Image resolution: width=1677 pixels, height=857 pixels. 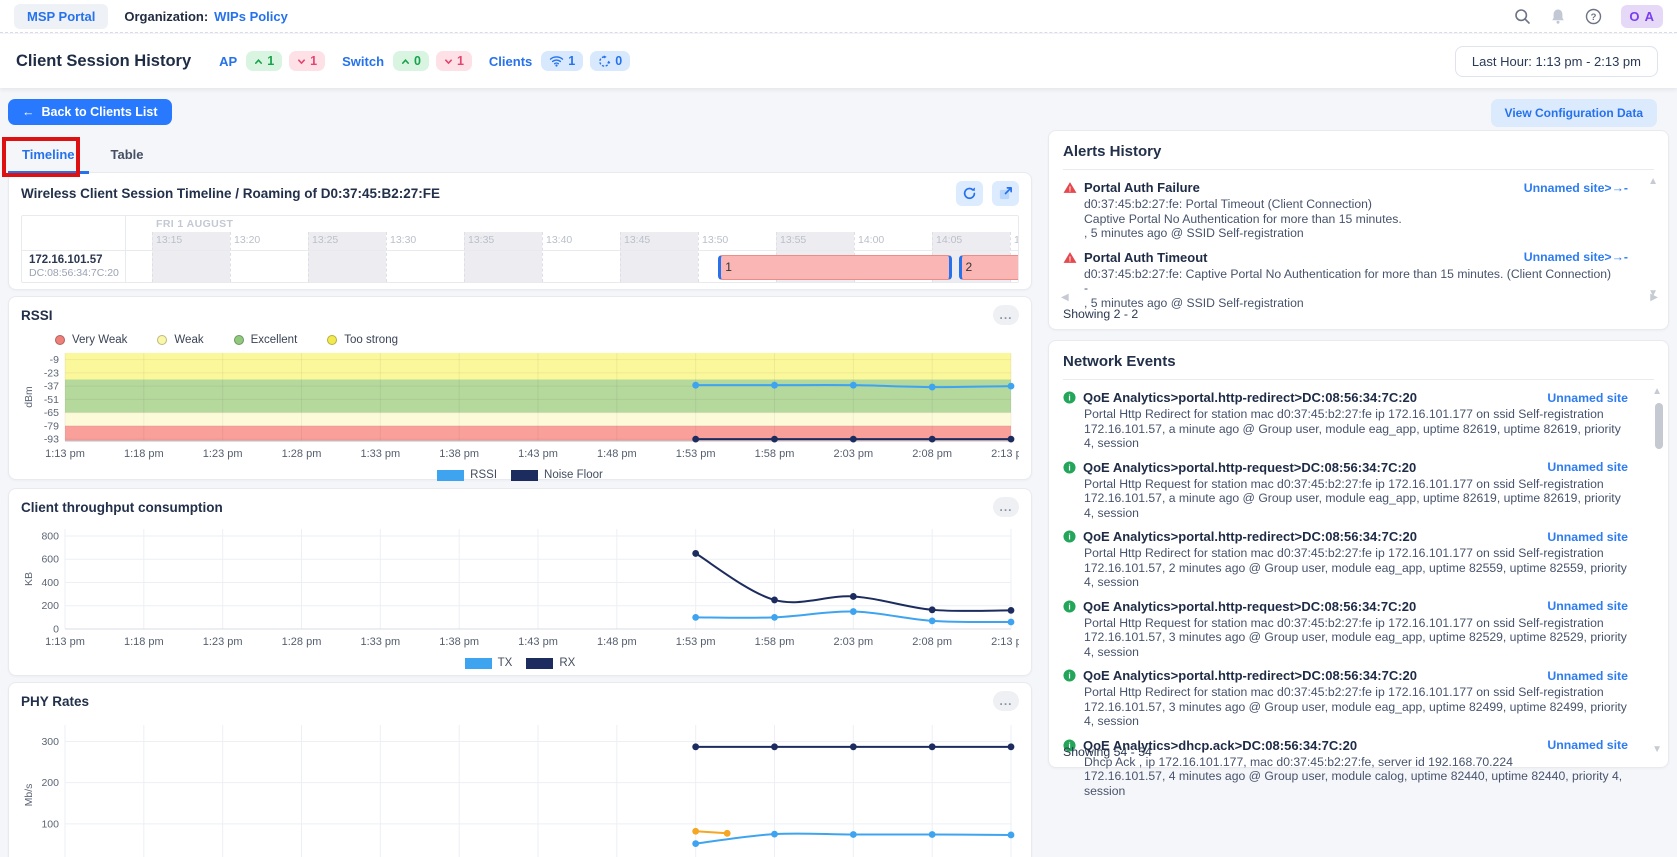 I want to click on svg-text: 1:58 pm, so click(x=775, y=454).